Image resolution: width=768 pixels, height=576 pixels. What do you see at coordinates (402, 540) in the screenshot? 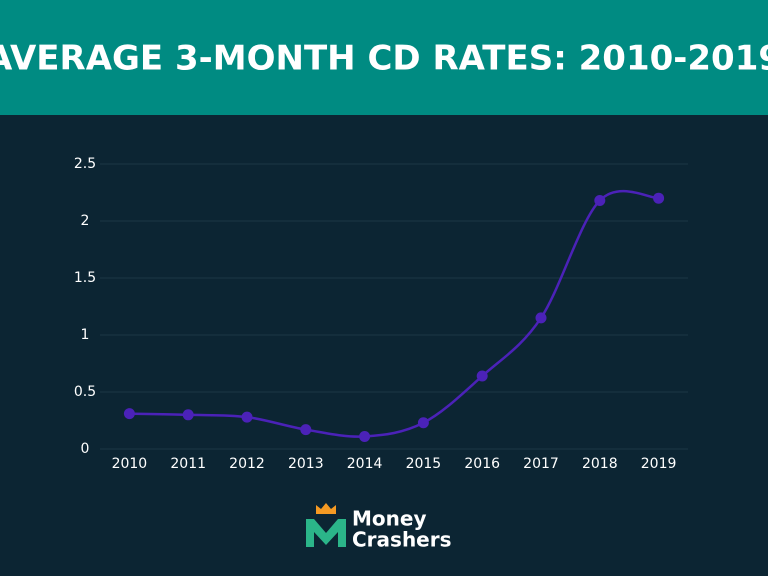
I see `logo-text: Crashers` at bounding box center [402, 540].